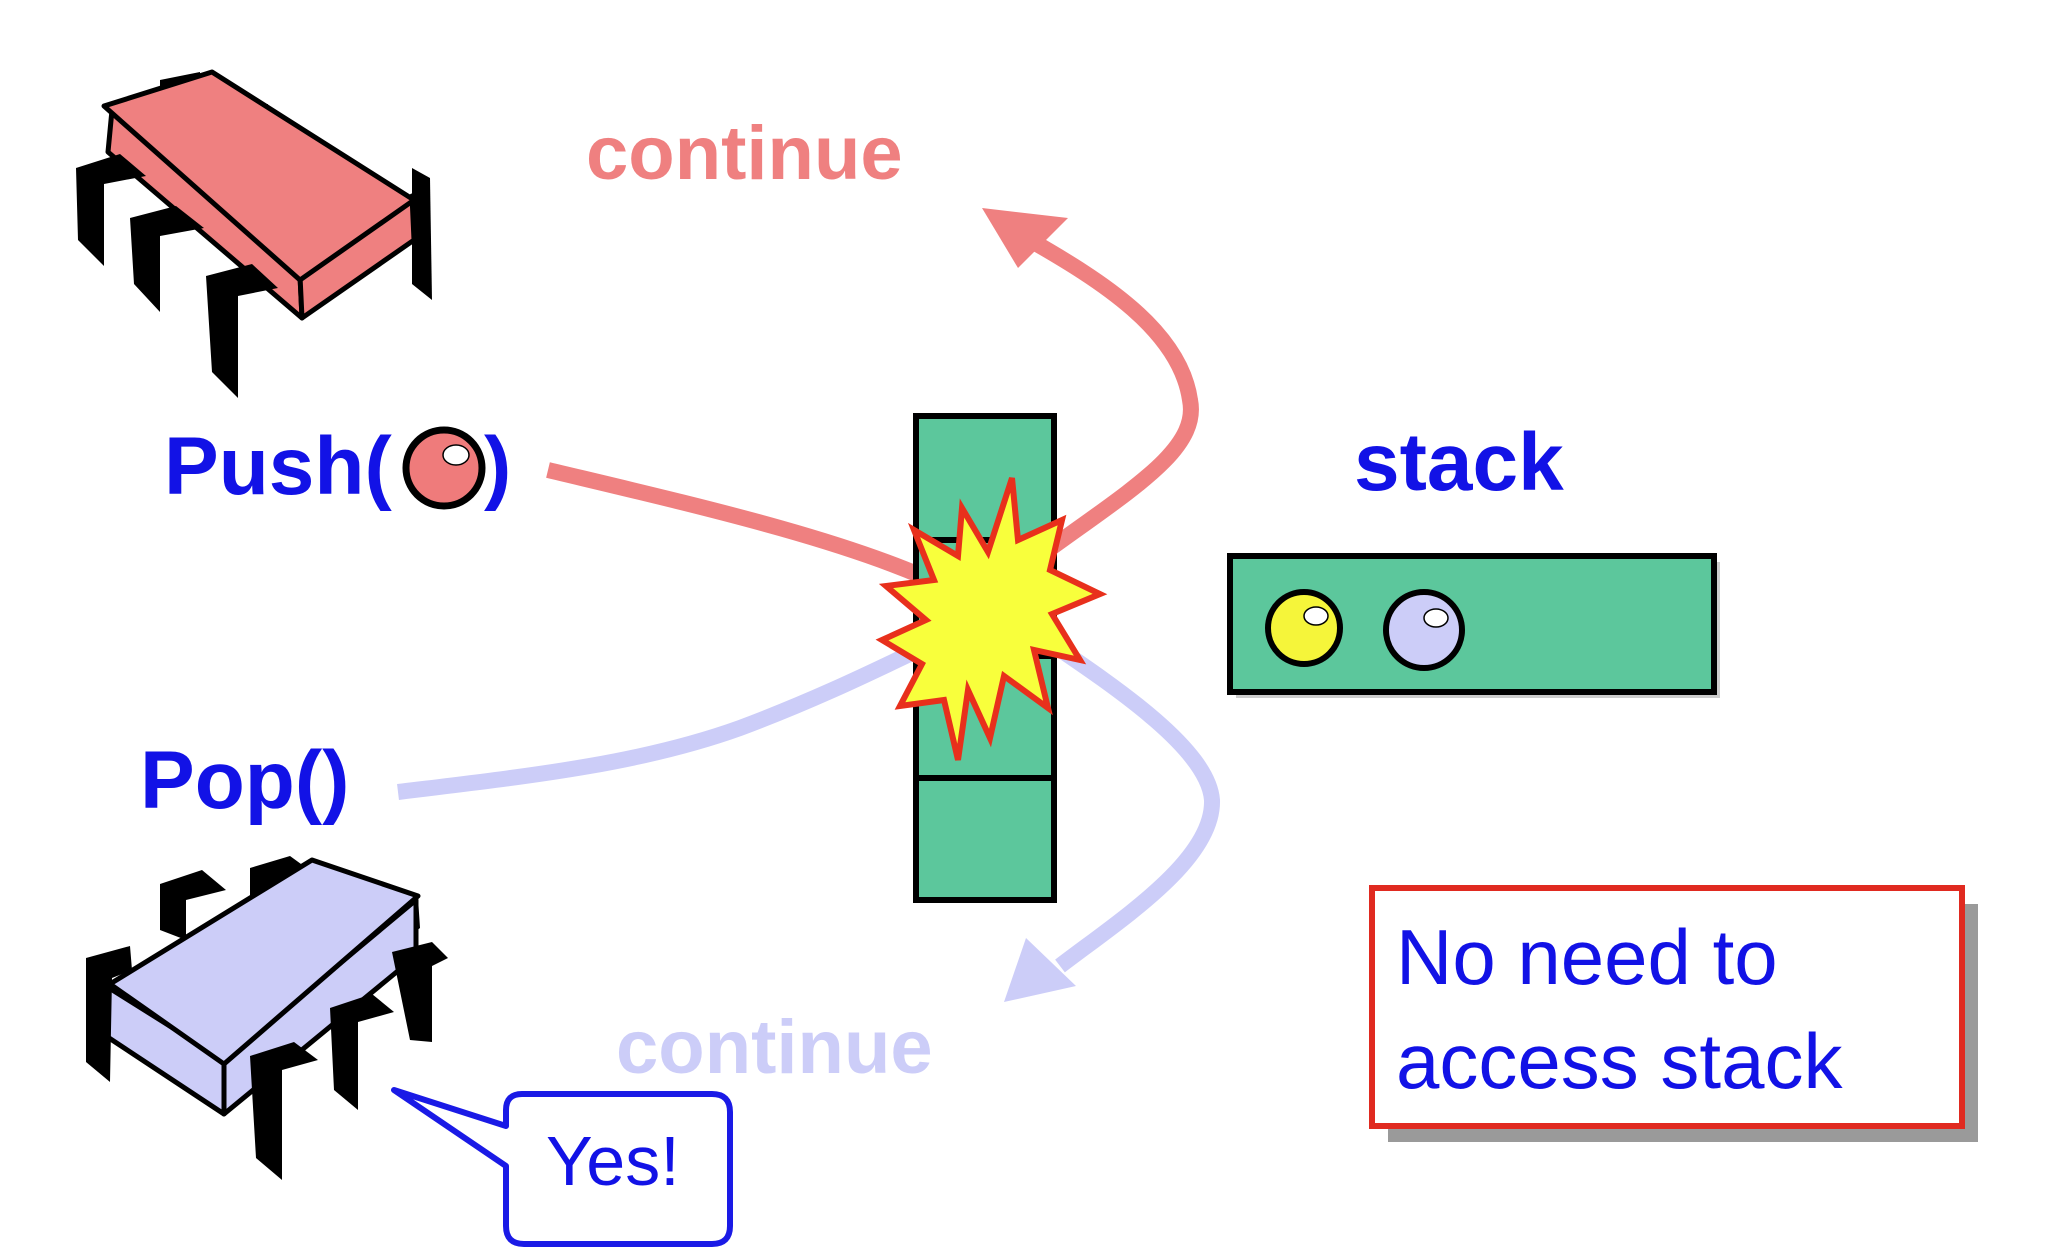 Image resolution: width=2064 pixels, height=1248 pixels. I want to click on continue-top-label: continue, so click(744, 153).